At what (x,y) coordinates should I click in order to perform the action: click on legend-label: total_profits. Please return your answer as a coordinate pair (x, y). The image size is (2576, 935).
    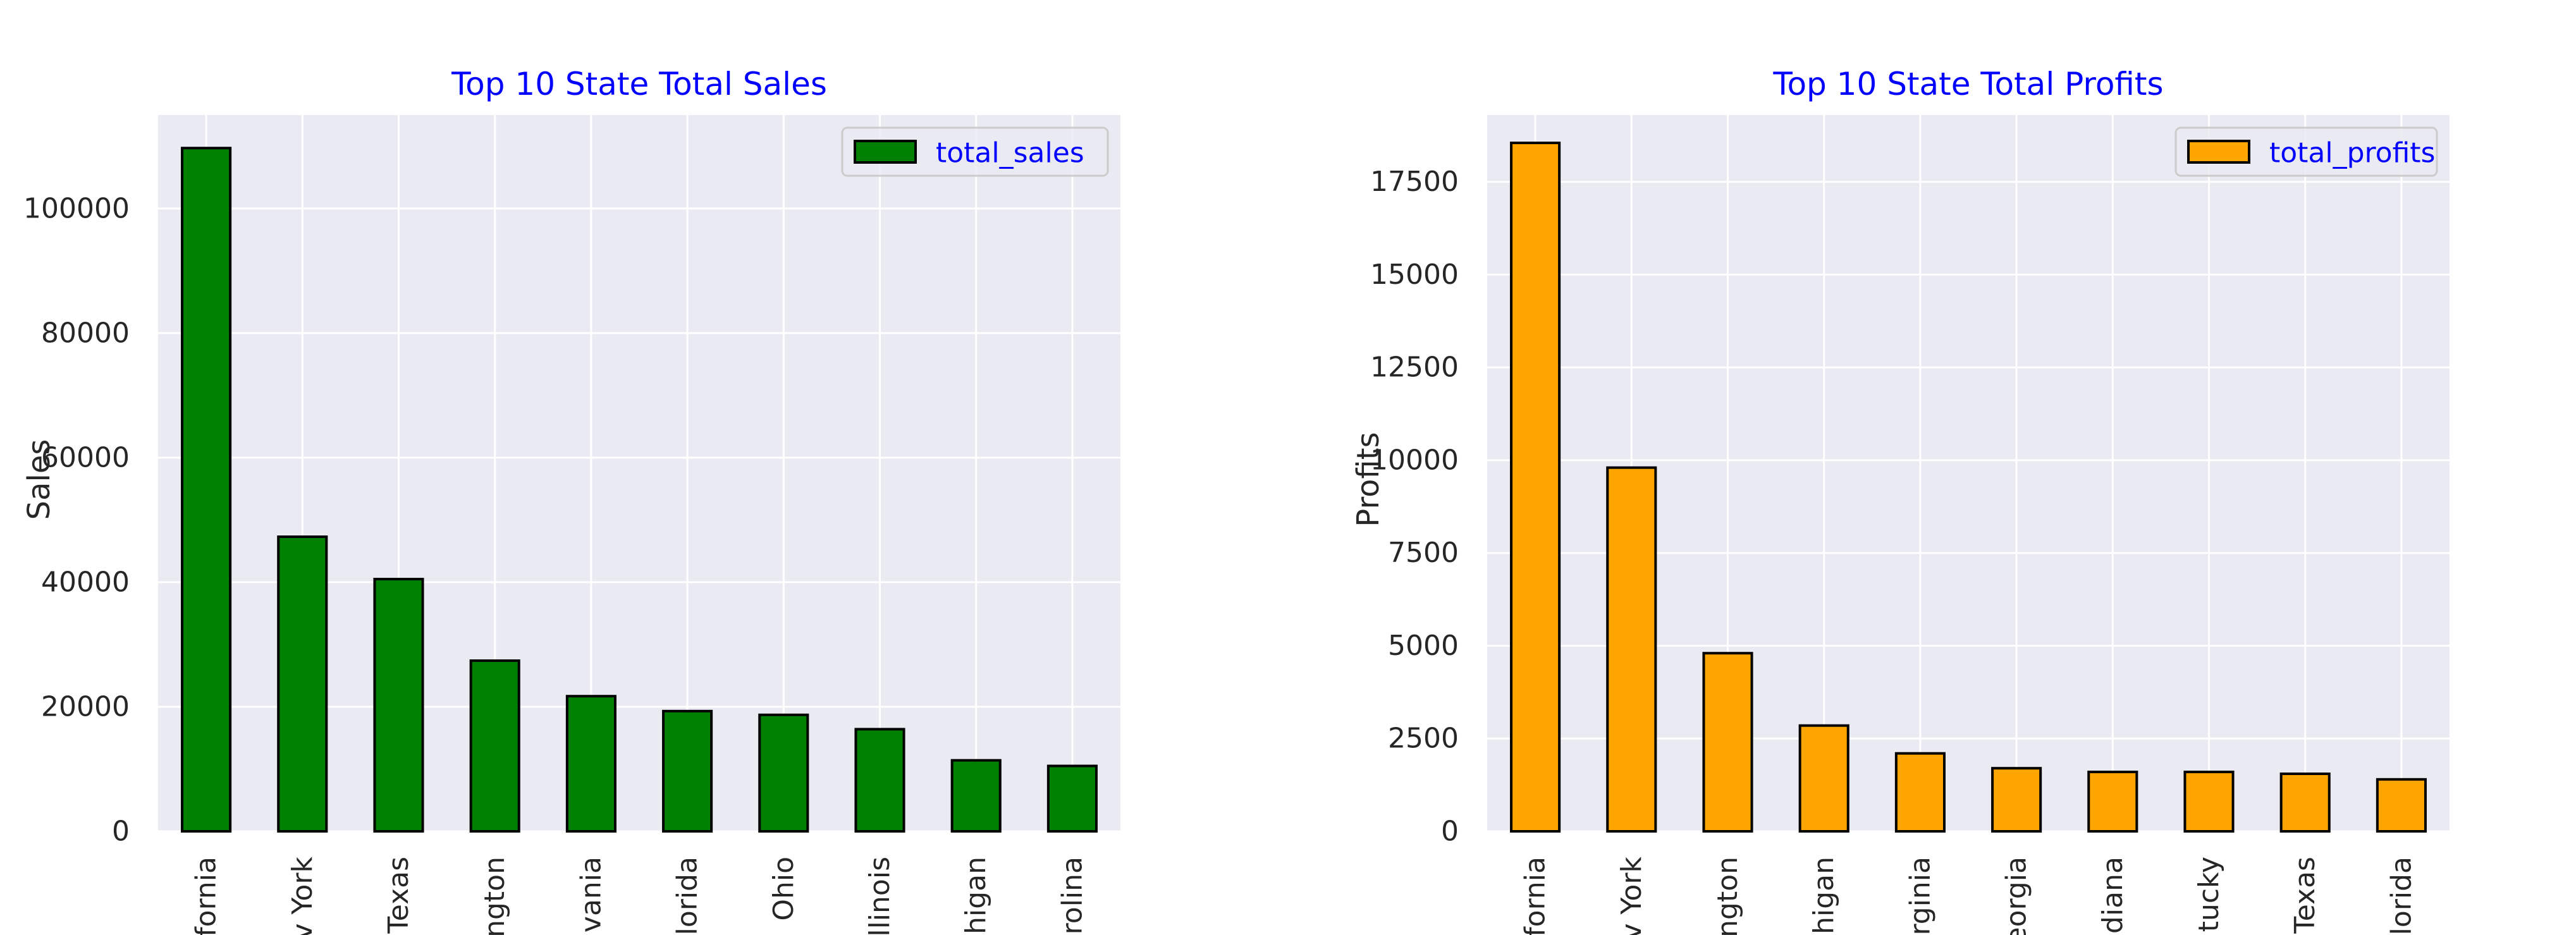
    Looking at the image, I should click on (2352, 153).